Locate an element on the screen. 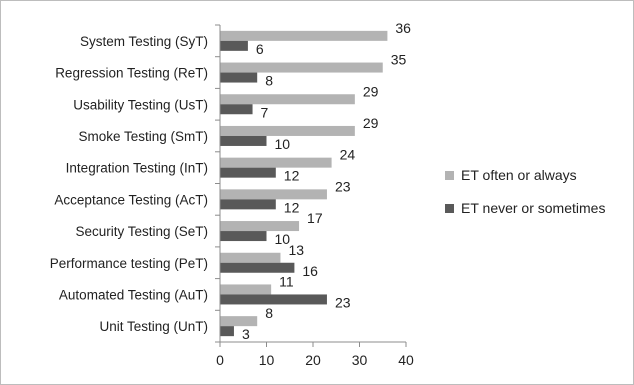 The image size is (634, 385). x-tick-label: 10 is located at coordinates (267, 360).